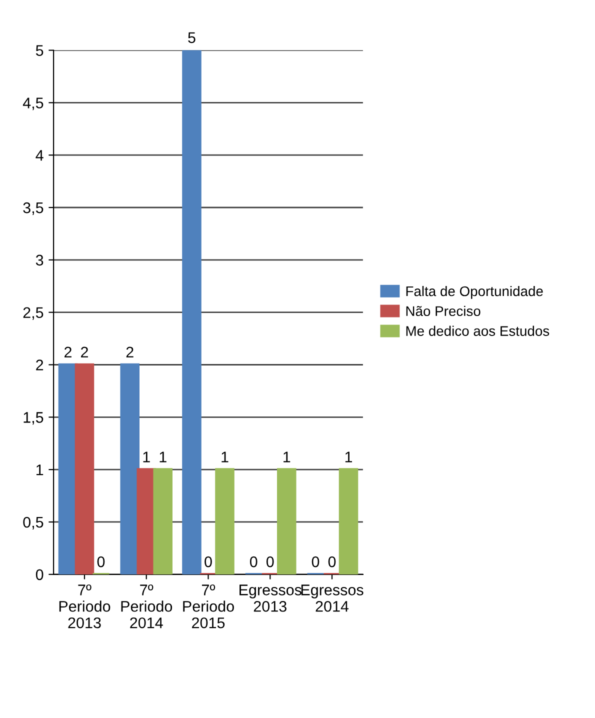 The width and height of the screenshot is (595, 718). Describe the element at coordinates (192, 38) in the screenshot. I see `data-label: 5` at that location.